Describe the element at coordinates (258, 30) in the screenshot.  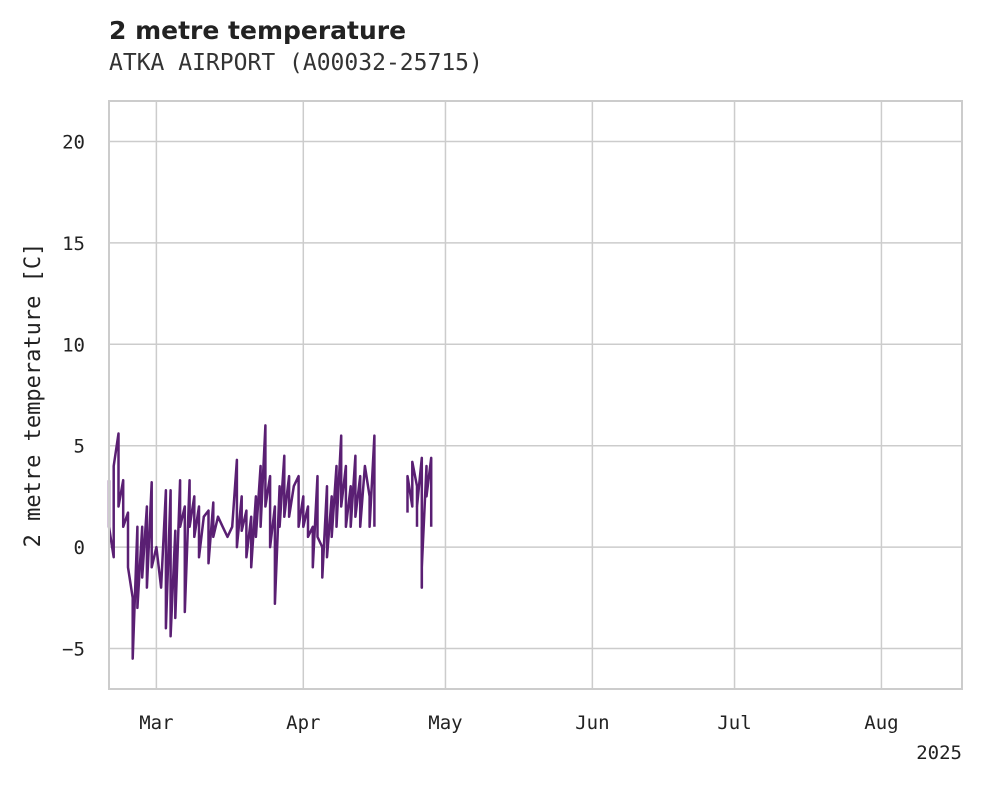
I see `chart-title: 2 metre temperature` at that location.